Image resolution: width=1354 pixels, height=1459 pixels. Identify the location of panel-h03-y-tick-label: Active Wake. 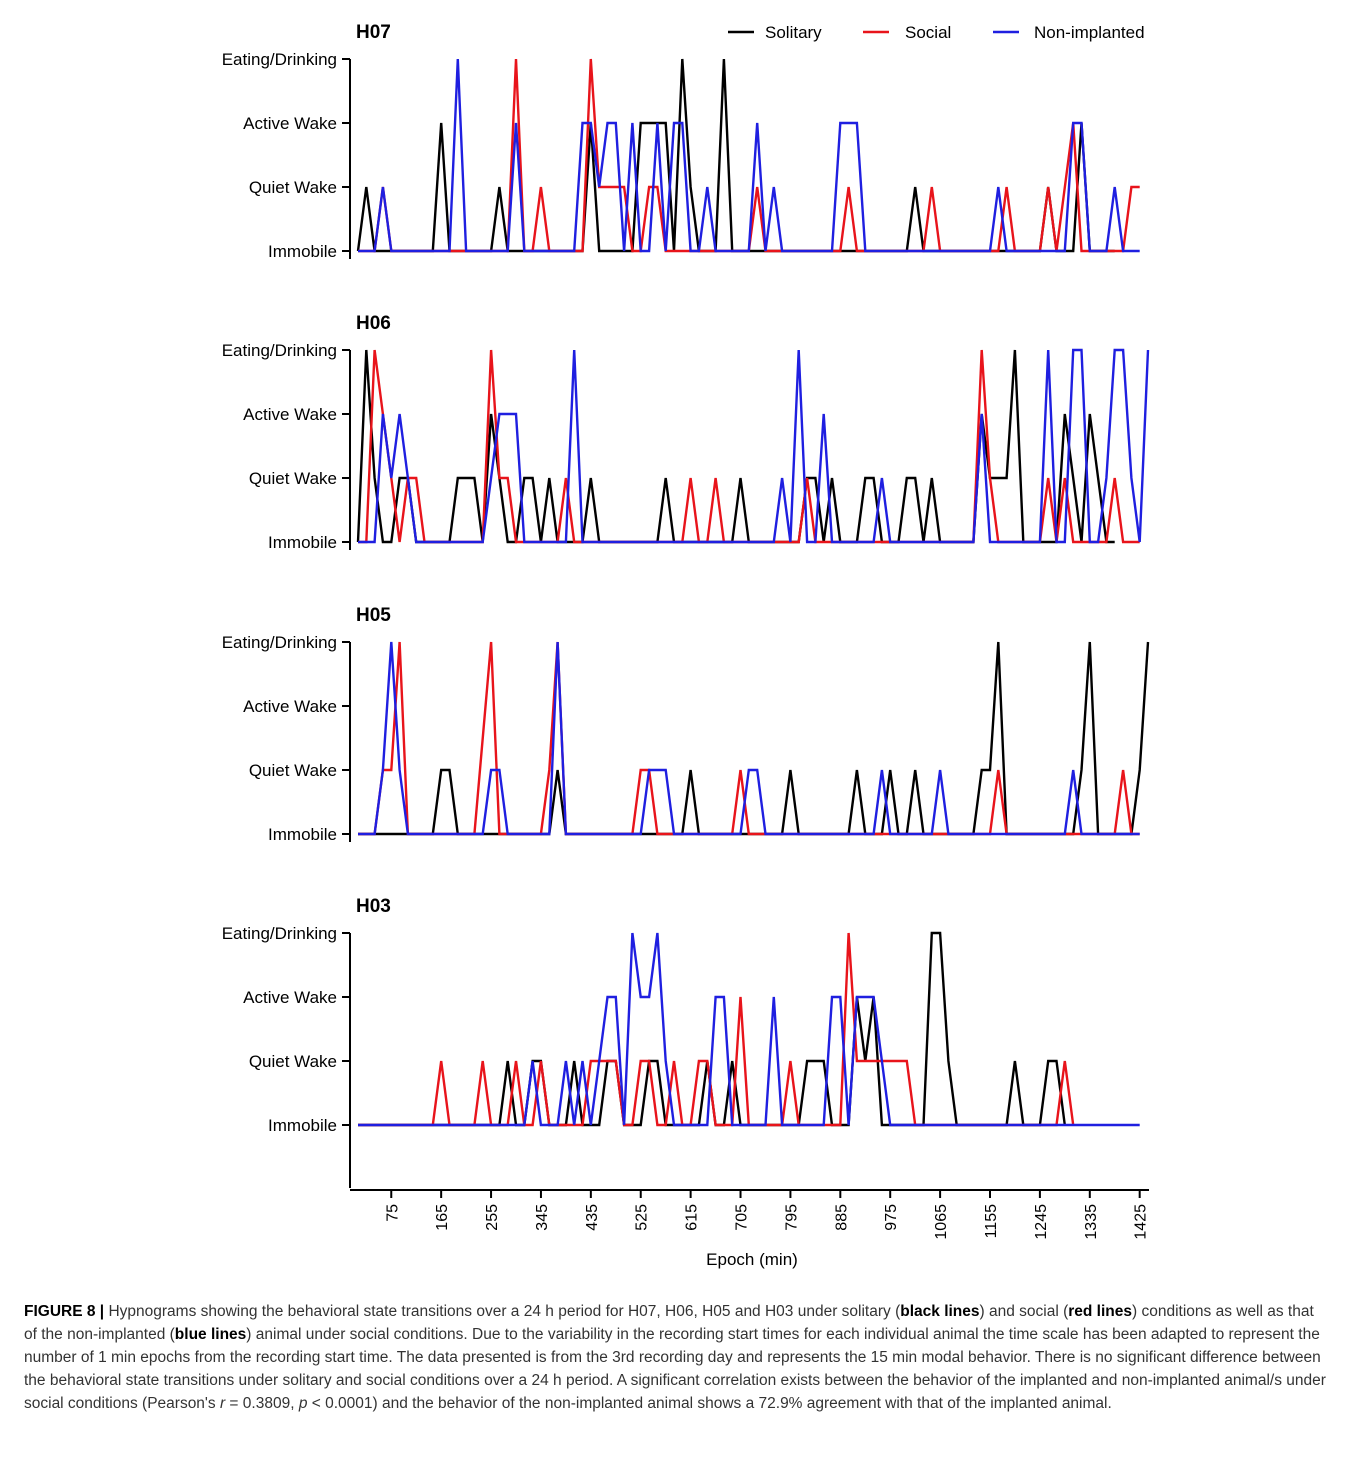
(290, 997).